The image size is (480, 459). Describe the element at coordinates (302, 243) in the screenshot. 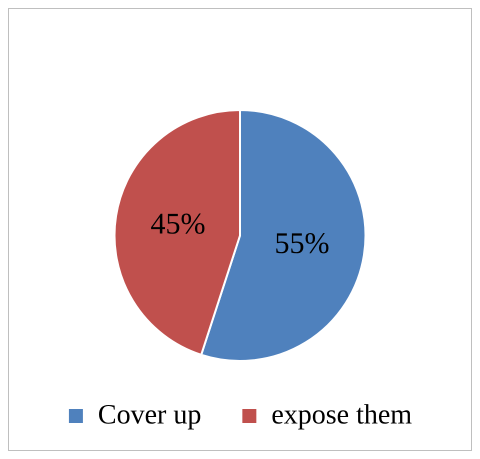

I see `data-label: 55%` at that location.